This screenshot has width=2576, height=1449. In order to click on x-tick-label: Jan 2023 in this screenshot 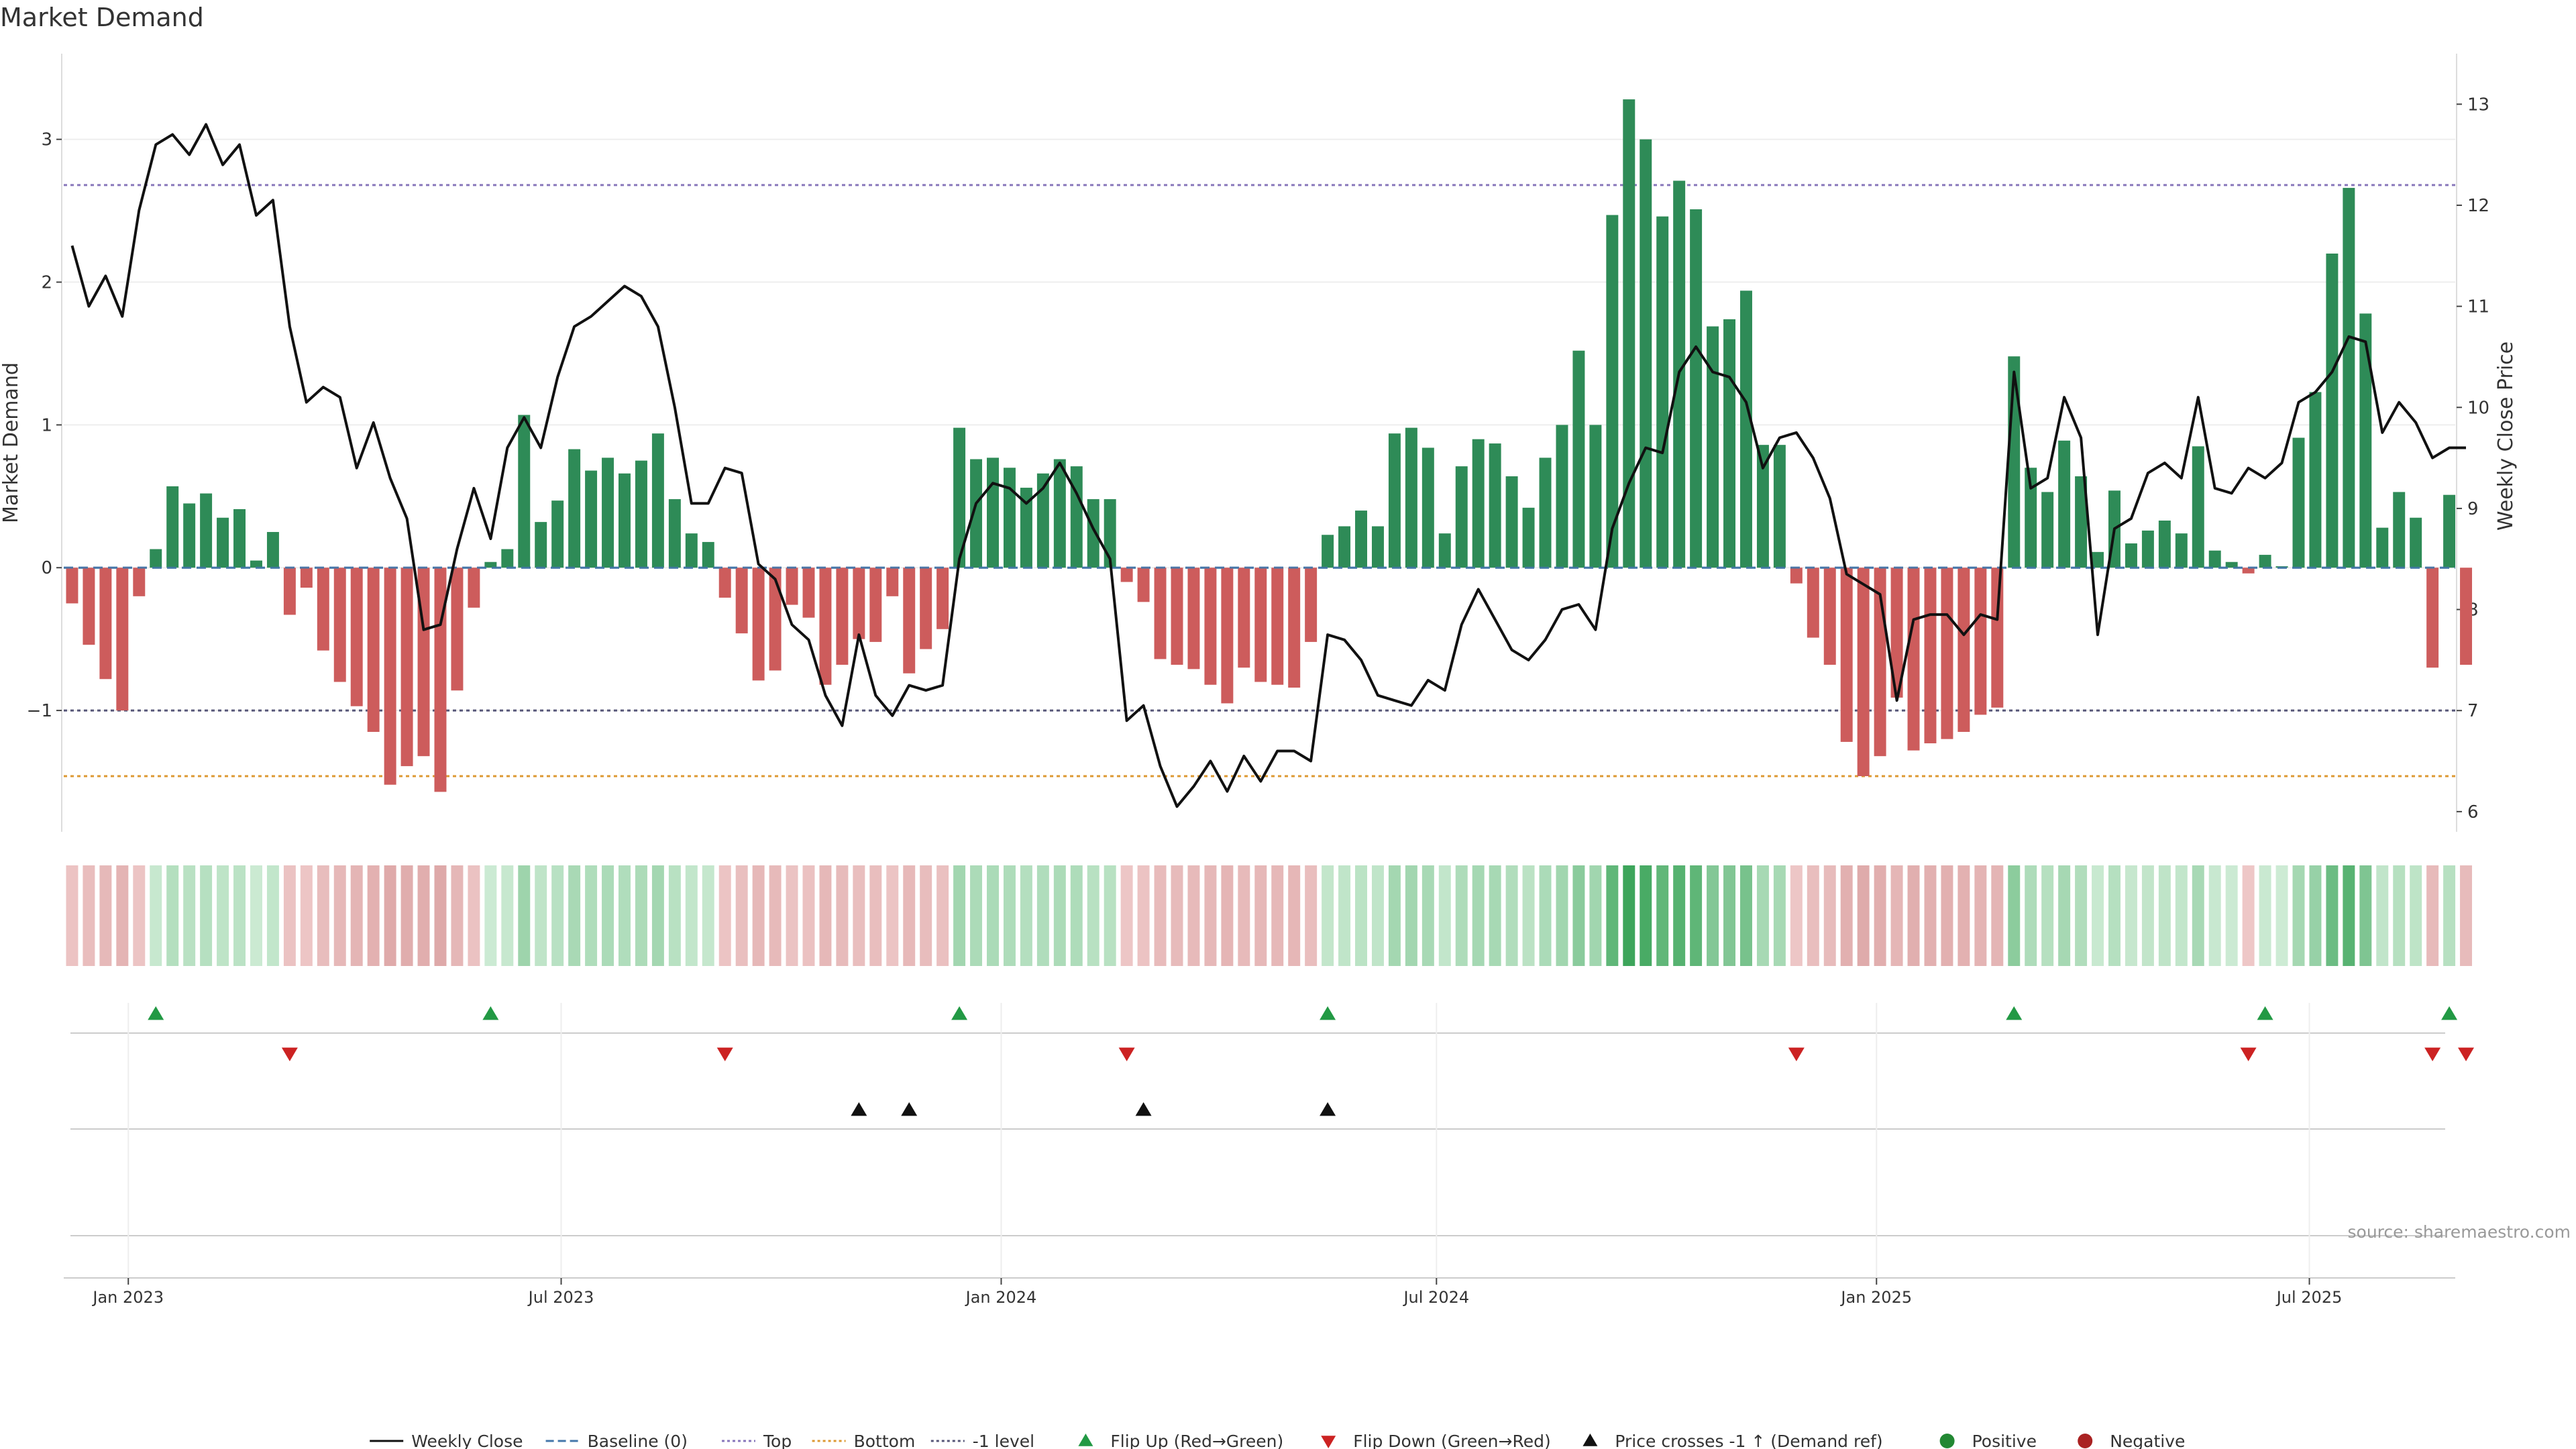, I will do `click(127, 1297)`.